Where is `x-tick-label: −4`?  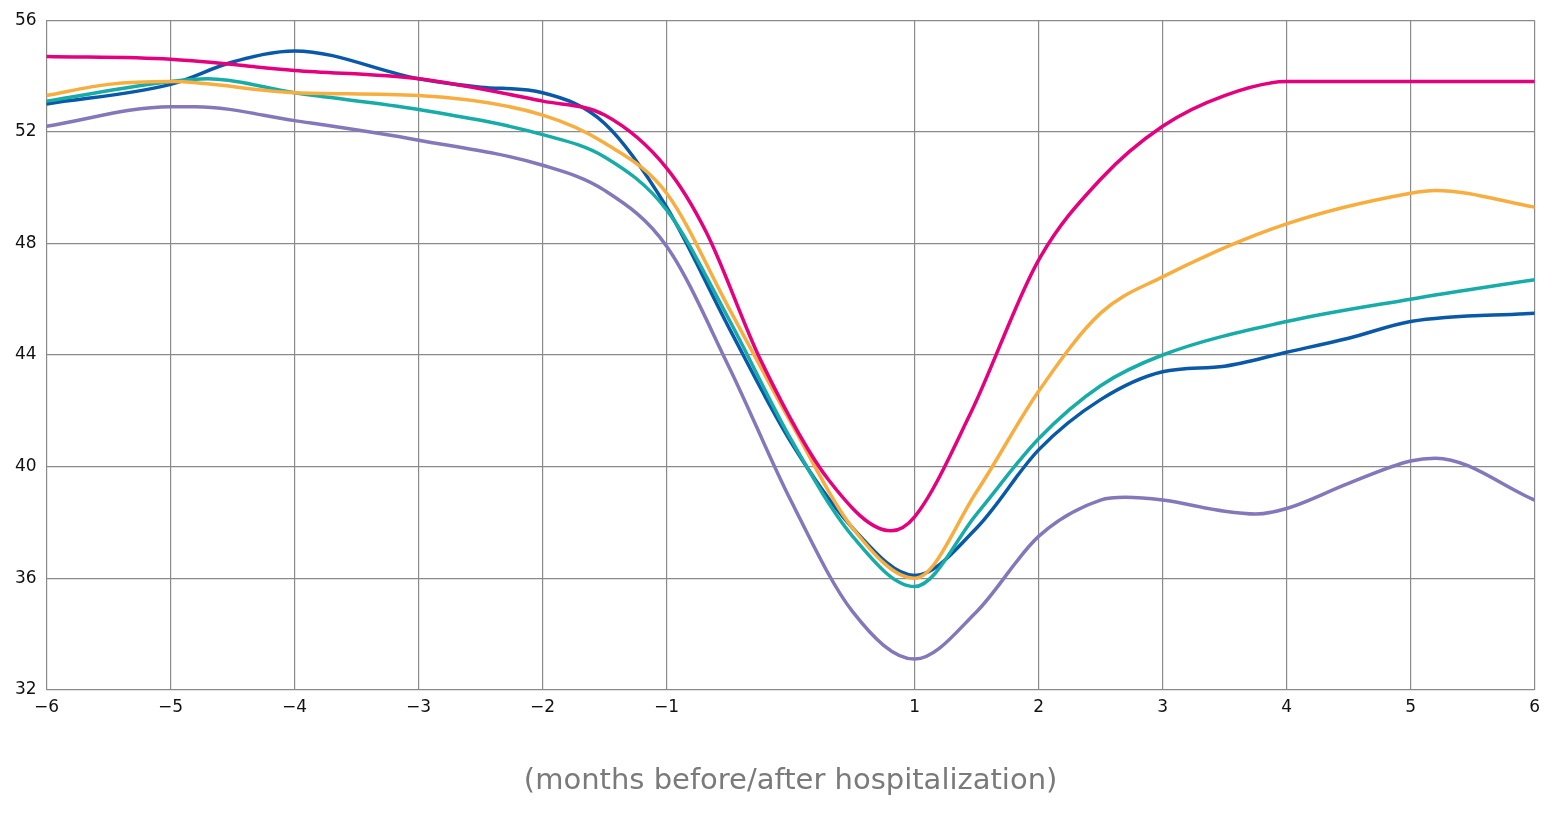
x-tick-label: −4 is located at coordinates (295, 706).